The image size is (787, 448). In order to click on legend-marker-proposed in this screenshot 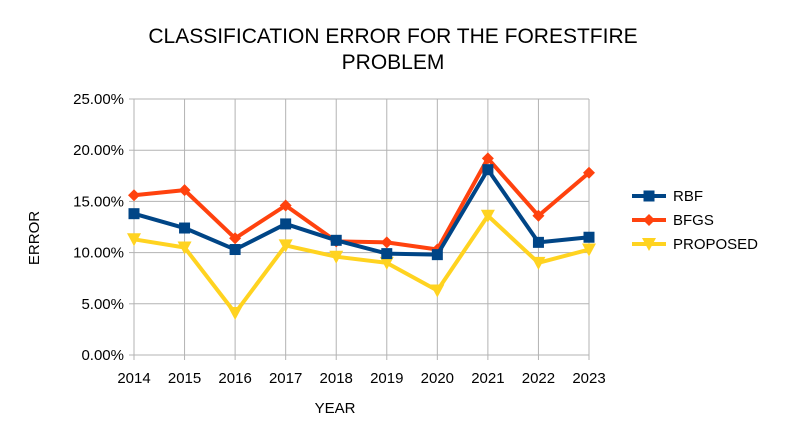, I will do `click(649, 244)`.